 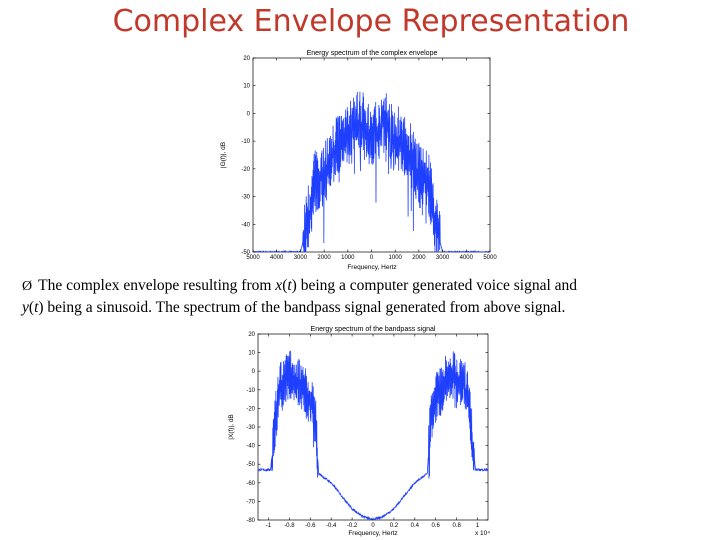 I want to click on spectrum-trace, so click(x=371, y=171).